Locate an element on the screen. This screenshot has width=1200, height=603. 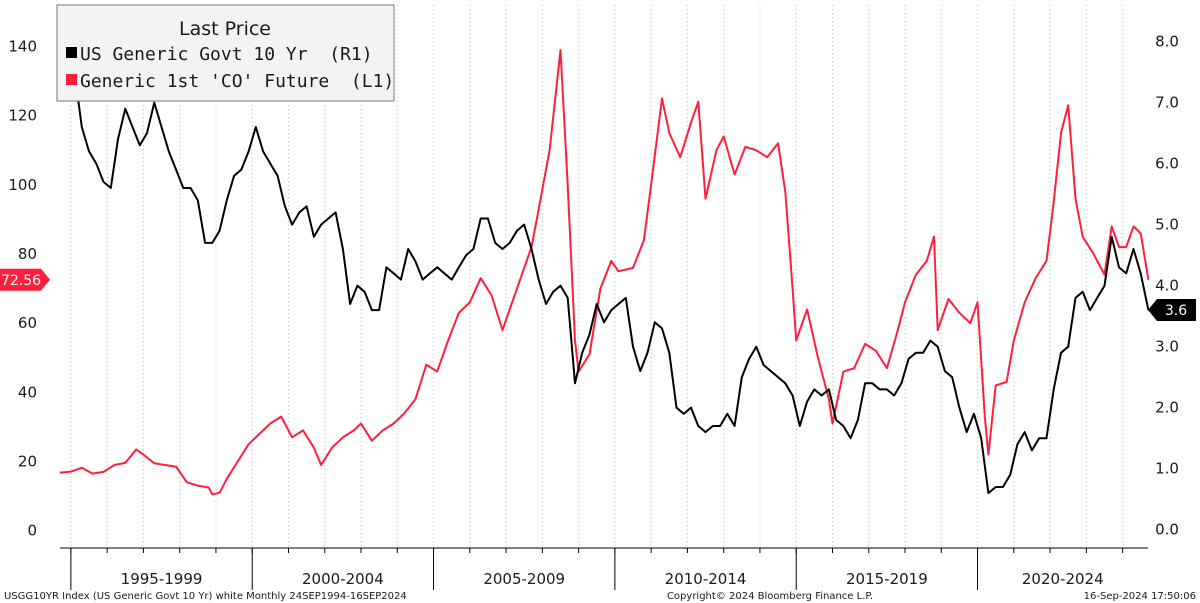
legend-swatch-brent is located at coordinates (71, 79).